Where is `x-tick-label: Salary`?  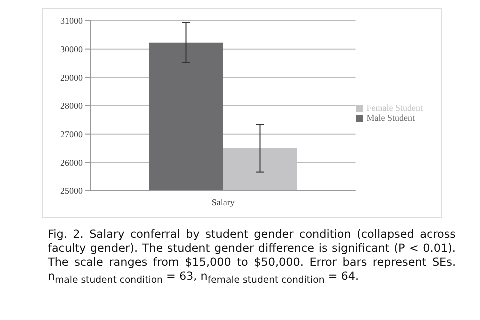
x-tick-label: Salary is located at coordinates (224, 202).